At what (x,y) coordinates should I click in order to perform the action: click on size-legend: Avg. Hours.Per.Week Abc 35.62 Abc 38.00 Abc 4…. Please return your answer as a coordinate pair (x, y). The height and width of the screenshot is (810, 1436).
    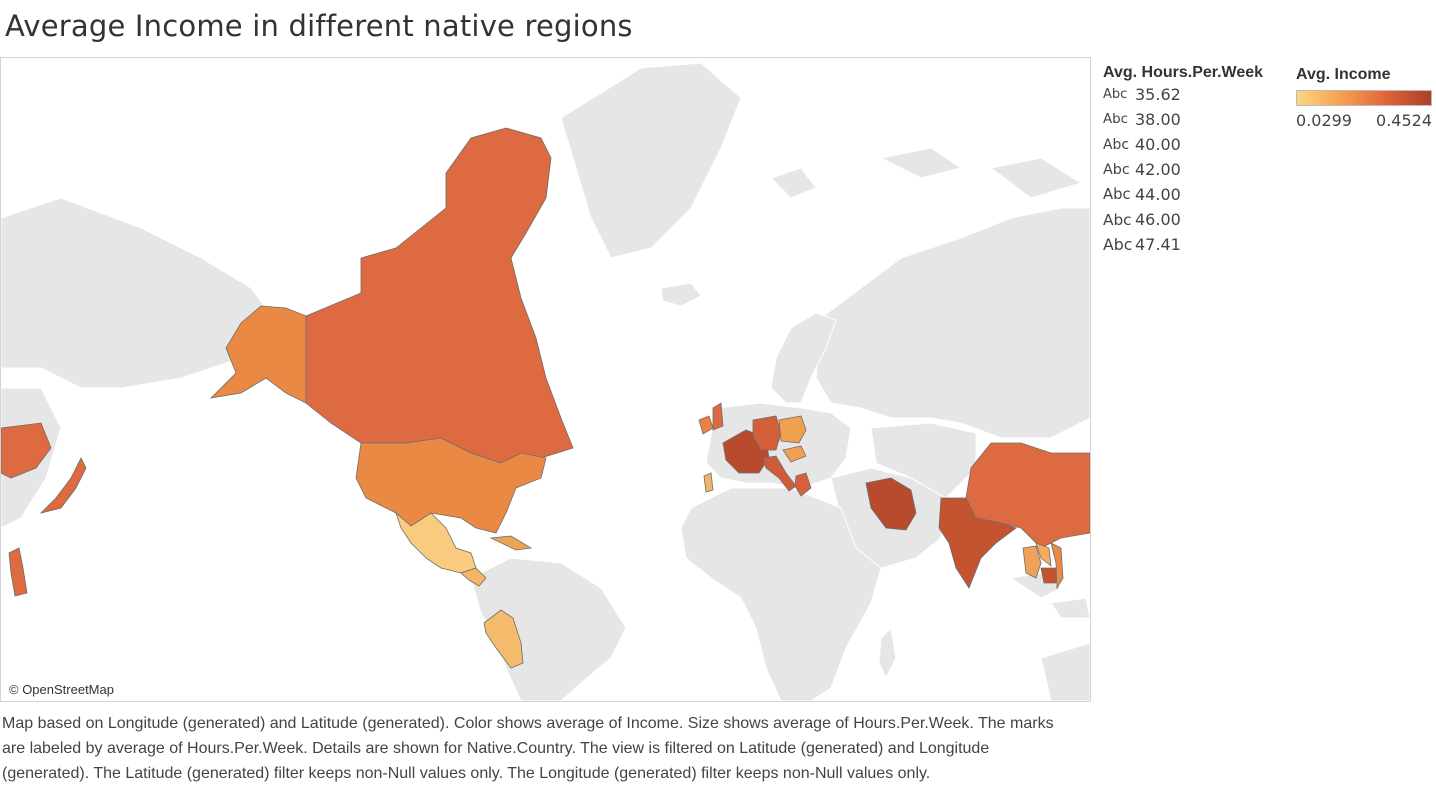
    Looking at the image, I should click on (1183, 160).